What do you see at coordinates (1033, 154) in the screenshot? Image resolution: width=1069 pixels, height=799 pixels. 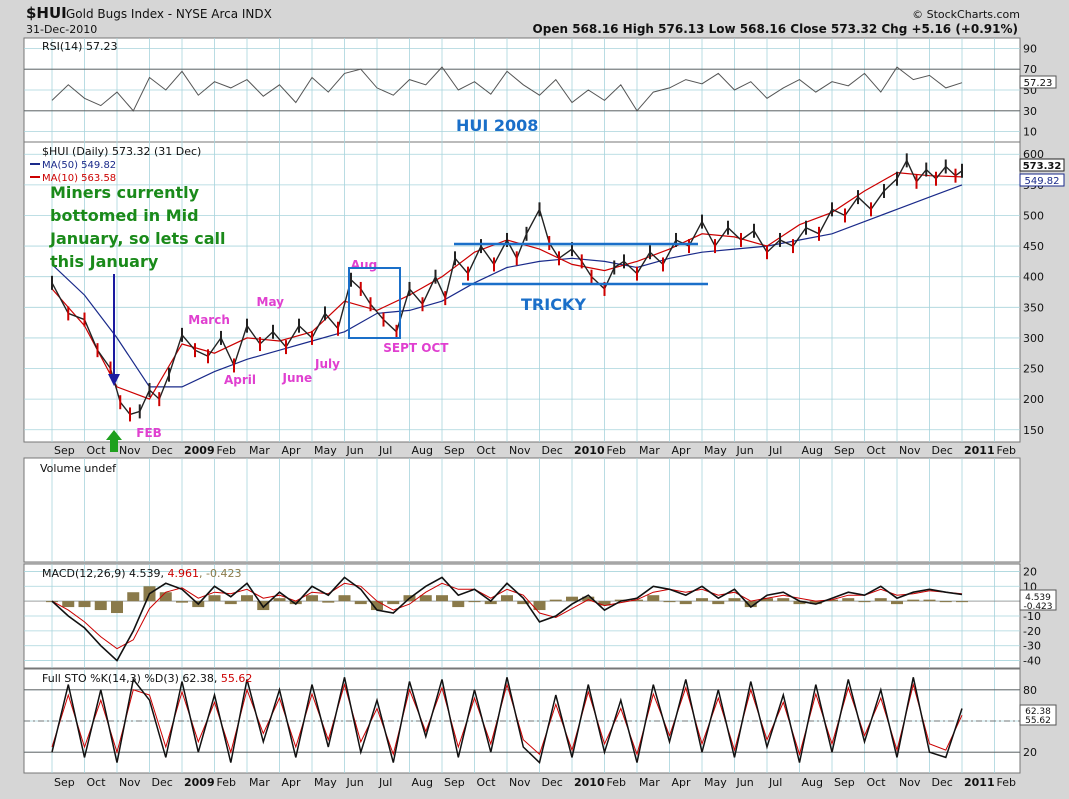 I see `y-tick-label: 600` at bounding box center [1033, 154].